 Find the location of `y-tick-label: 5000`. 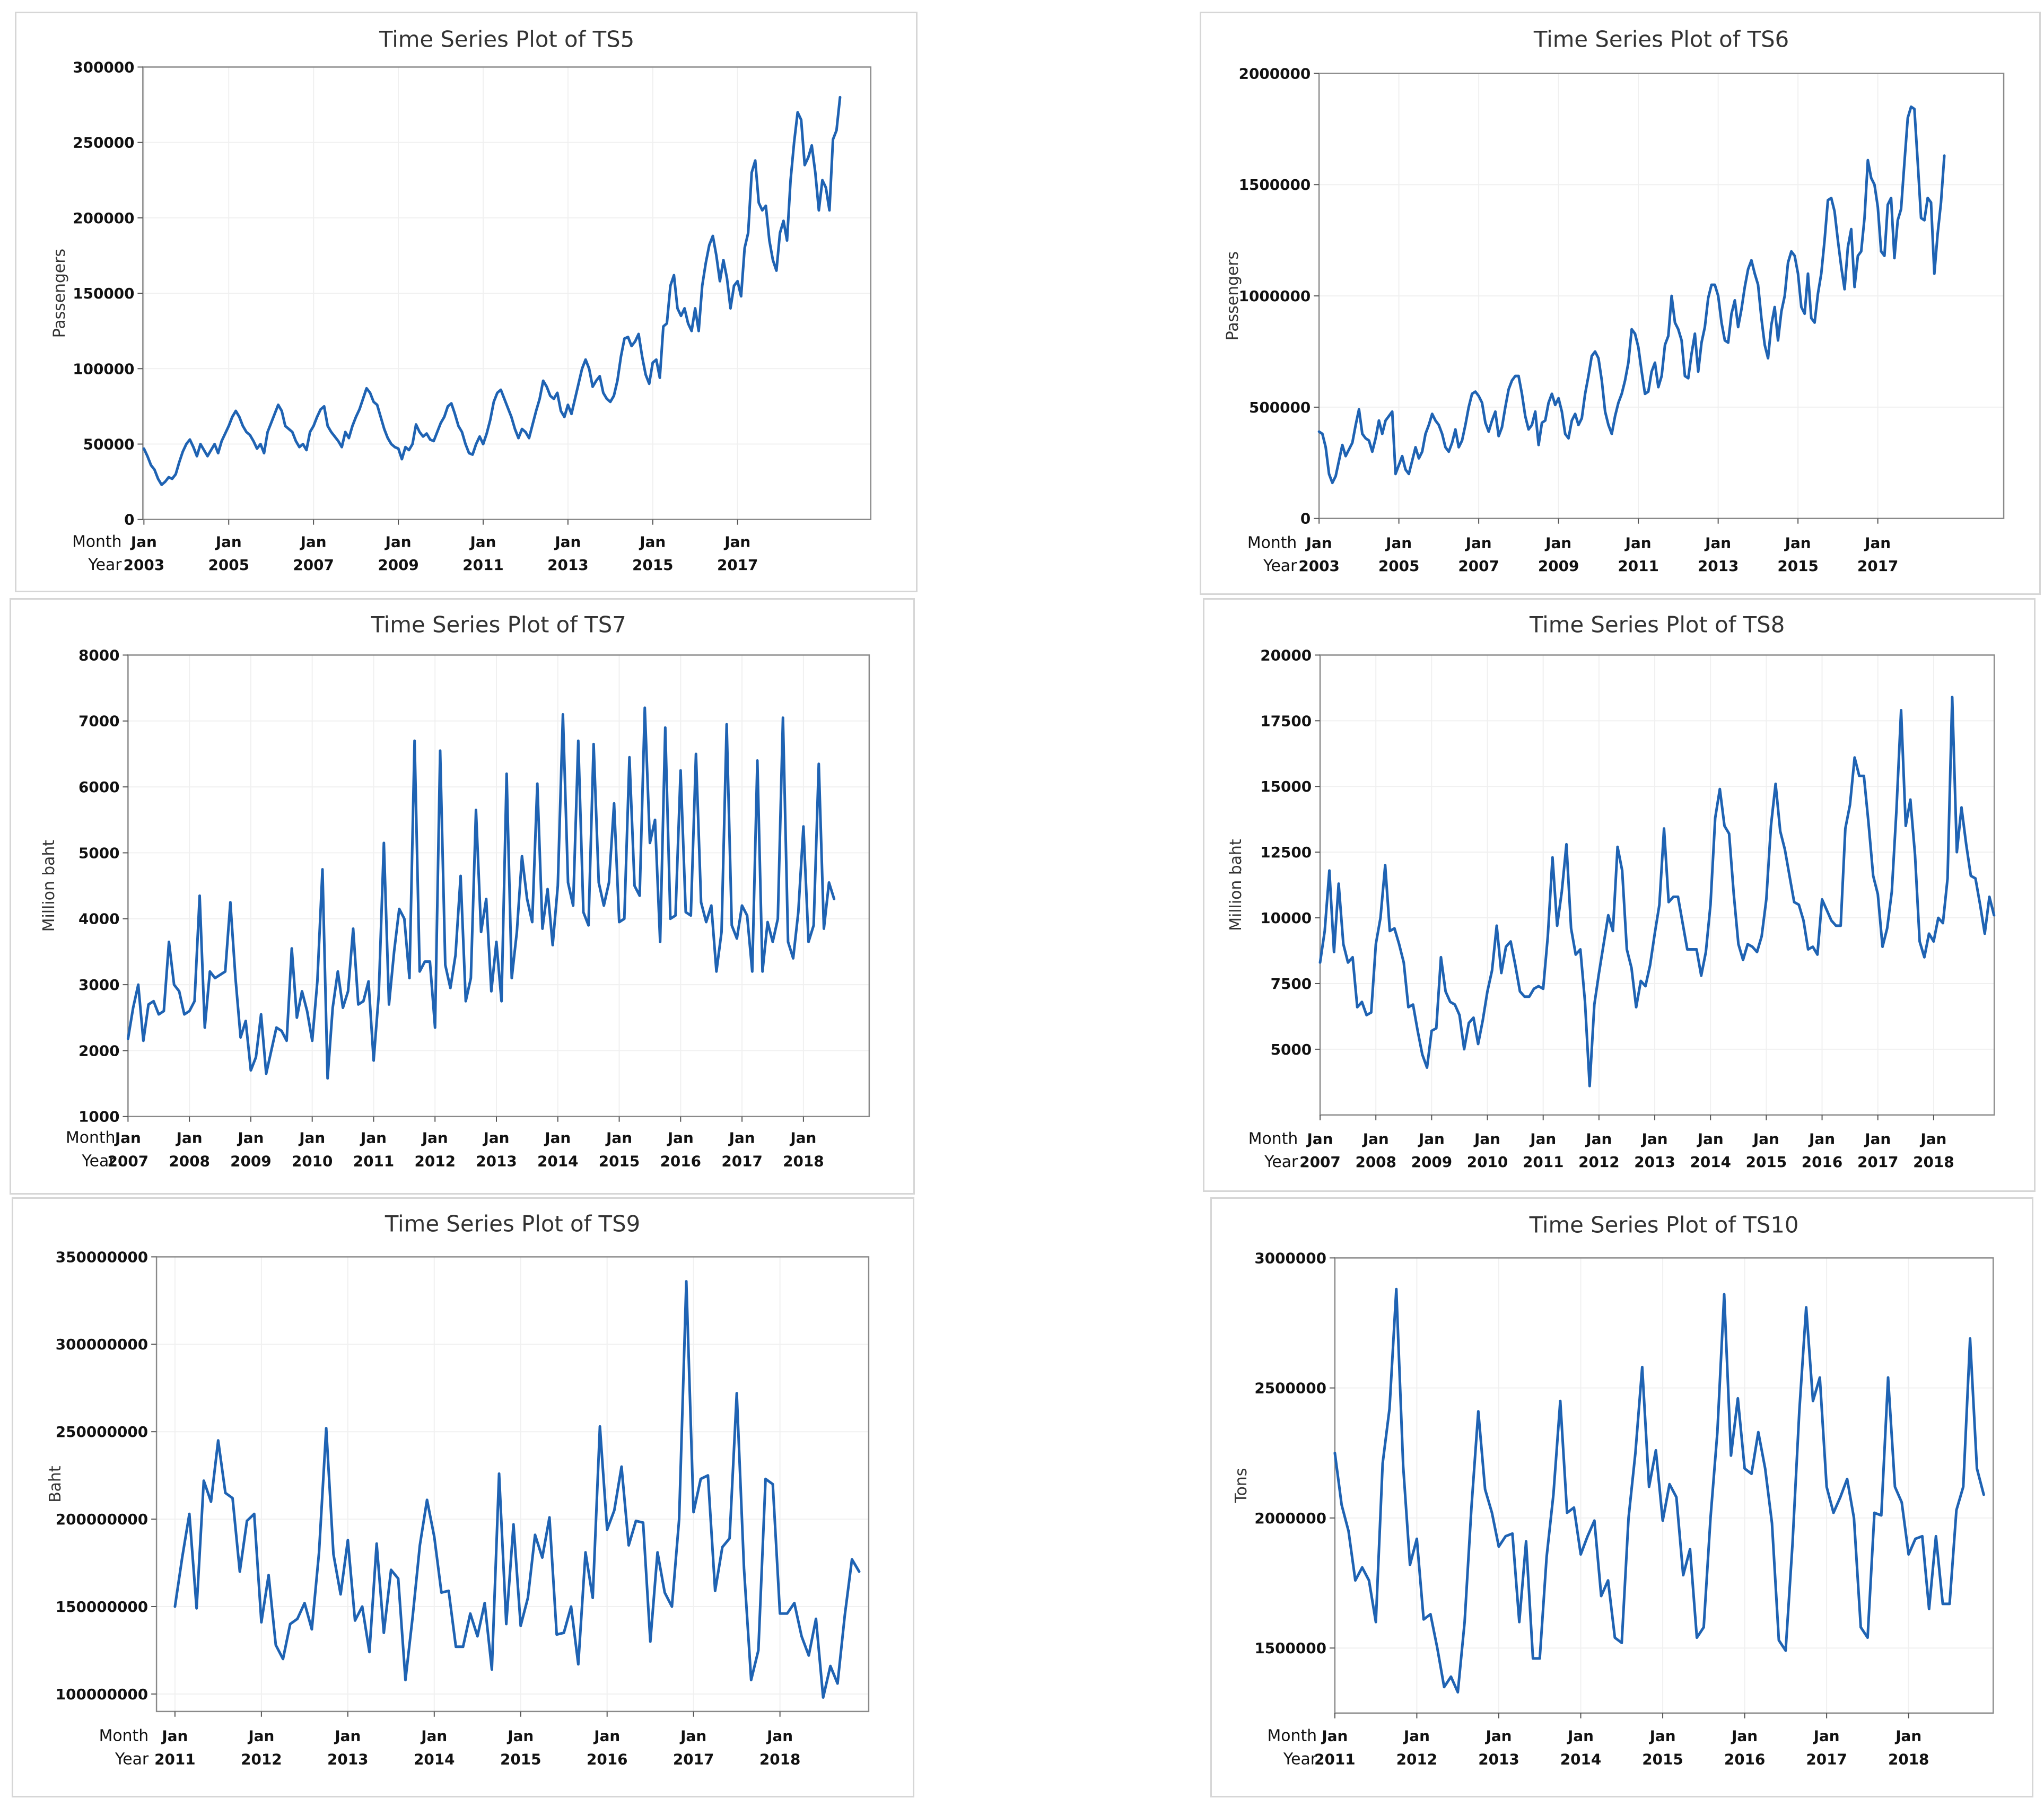

y-tick-label: 5000 is located at coordinates (99, 853).